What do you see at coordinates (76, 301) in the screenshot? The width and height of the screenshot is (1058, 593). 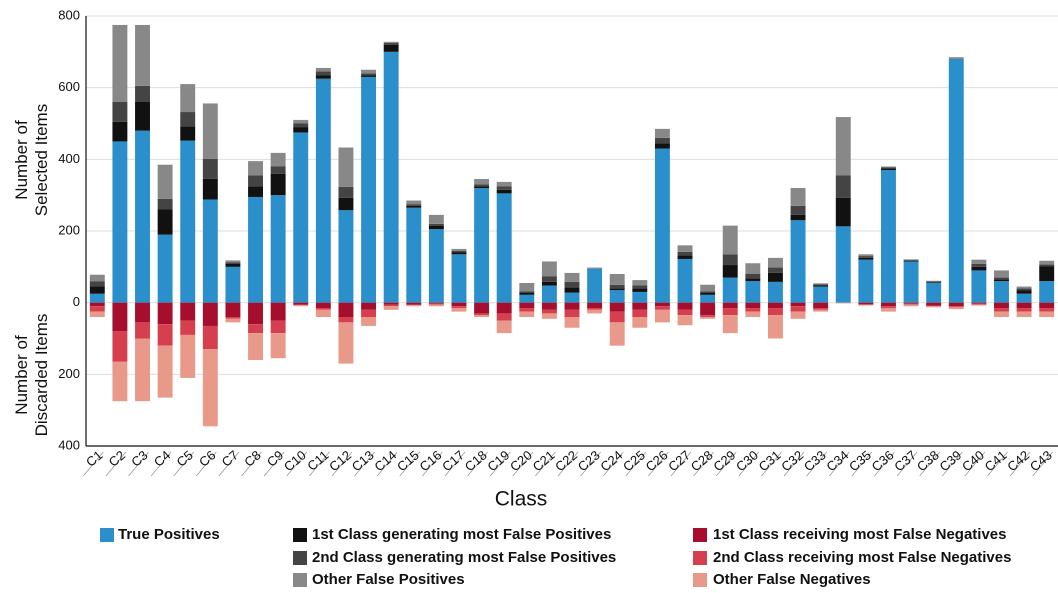 I see `y-tick-label: 0` at bounding box center [76, 301].